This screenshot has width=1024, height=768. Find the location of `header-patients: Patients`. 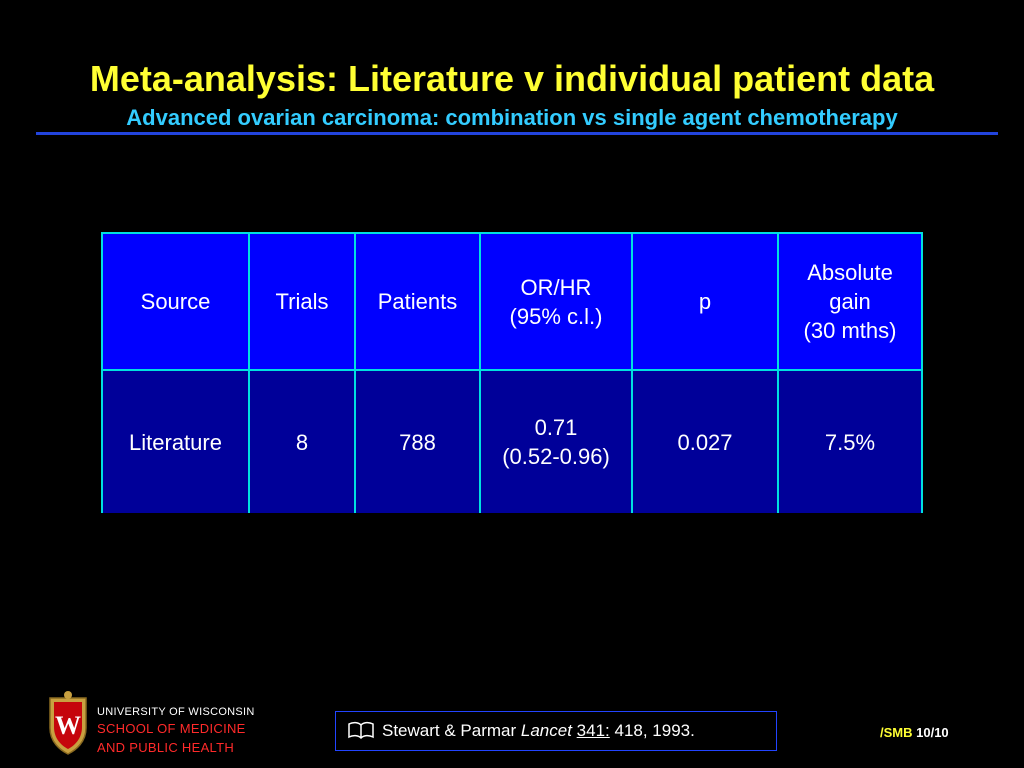

header-patients: Patients is located at coordinates (417, 301).